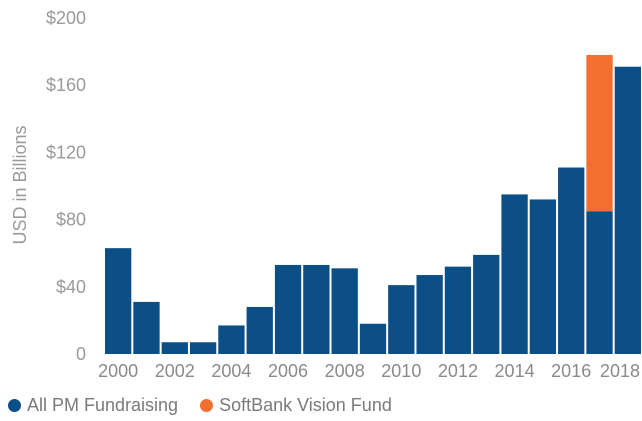  I want to click on x-tick-label: 2000, so click(118, 371).